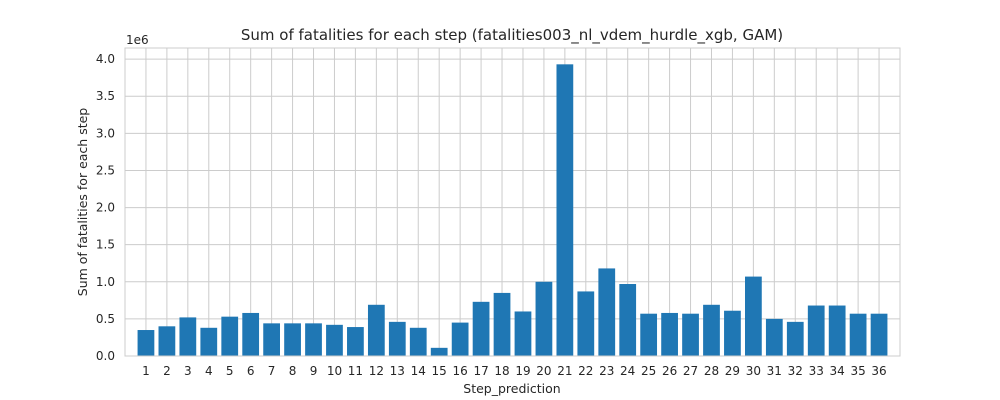  What do you see at coordinates (105, 133) in the screenshot?
I see `y-tick-label: 3.0` at bounding box center [105, 133].